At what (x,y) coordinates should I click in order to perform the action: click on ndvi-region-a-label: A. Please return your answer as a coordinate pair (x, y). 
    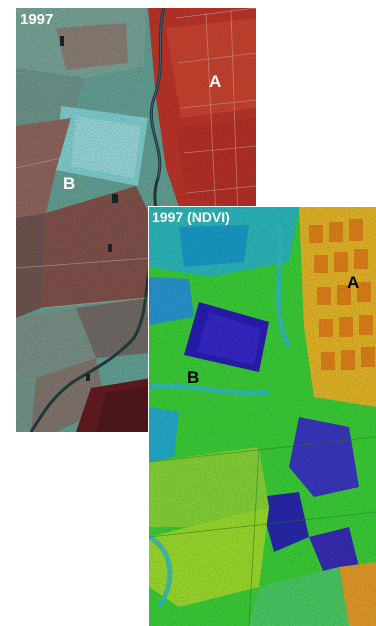
    Looking at the image, I should click on (353, 282).